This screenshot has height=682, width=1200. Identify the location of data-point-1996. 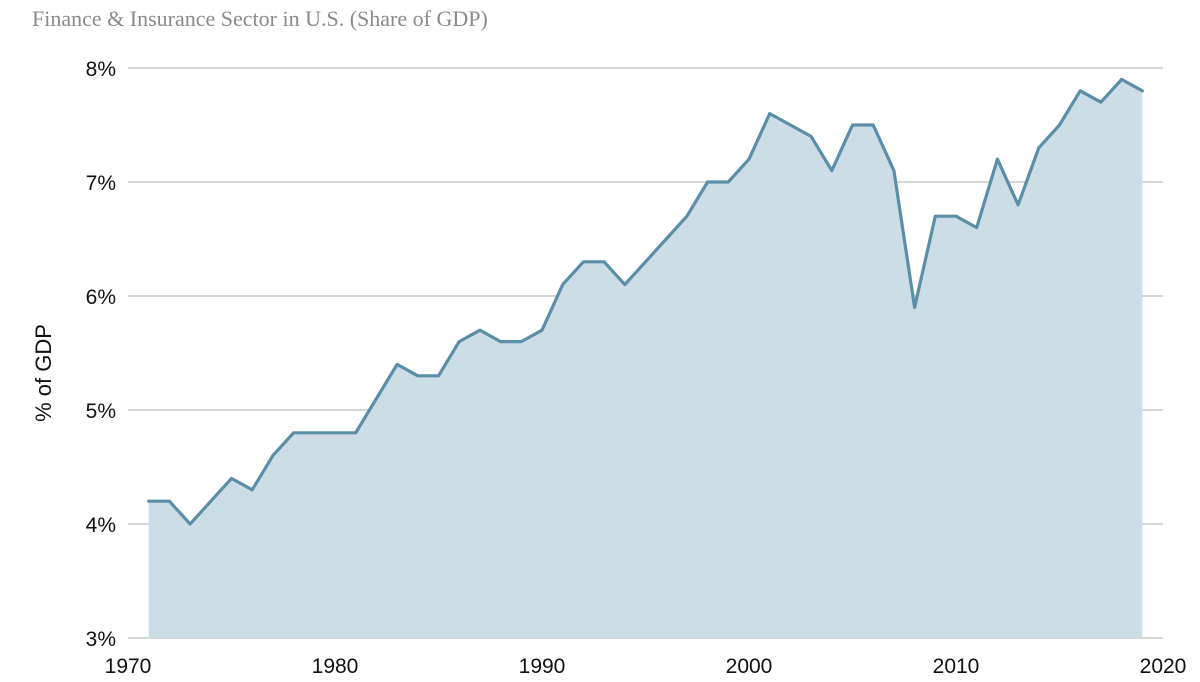
(666, 239).